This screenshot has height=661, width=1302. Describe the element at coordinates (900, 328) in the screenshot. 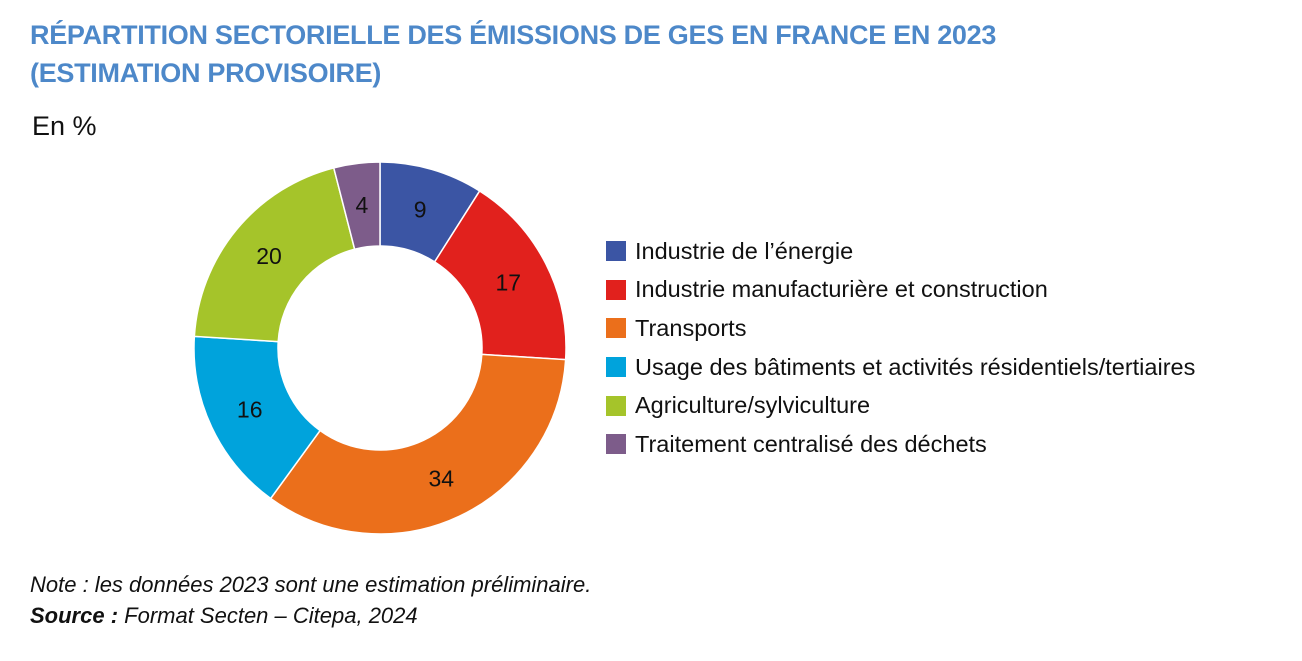

I see `legend-item-2: Transports` at that location.